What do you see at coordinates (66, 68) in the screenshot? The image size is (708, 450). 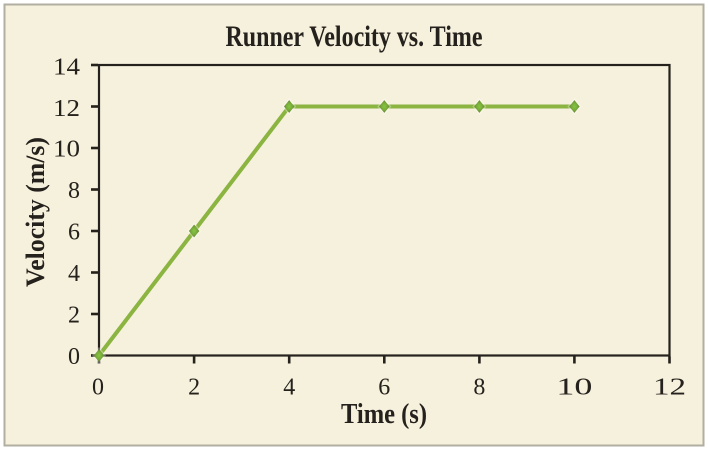 I see `svg-text: 14` at bounding box center [66, 68].